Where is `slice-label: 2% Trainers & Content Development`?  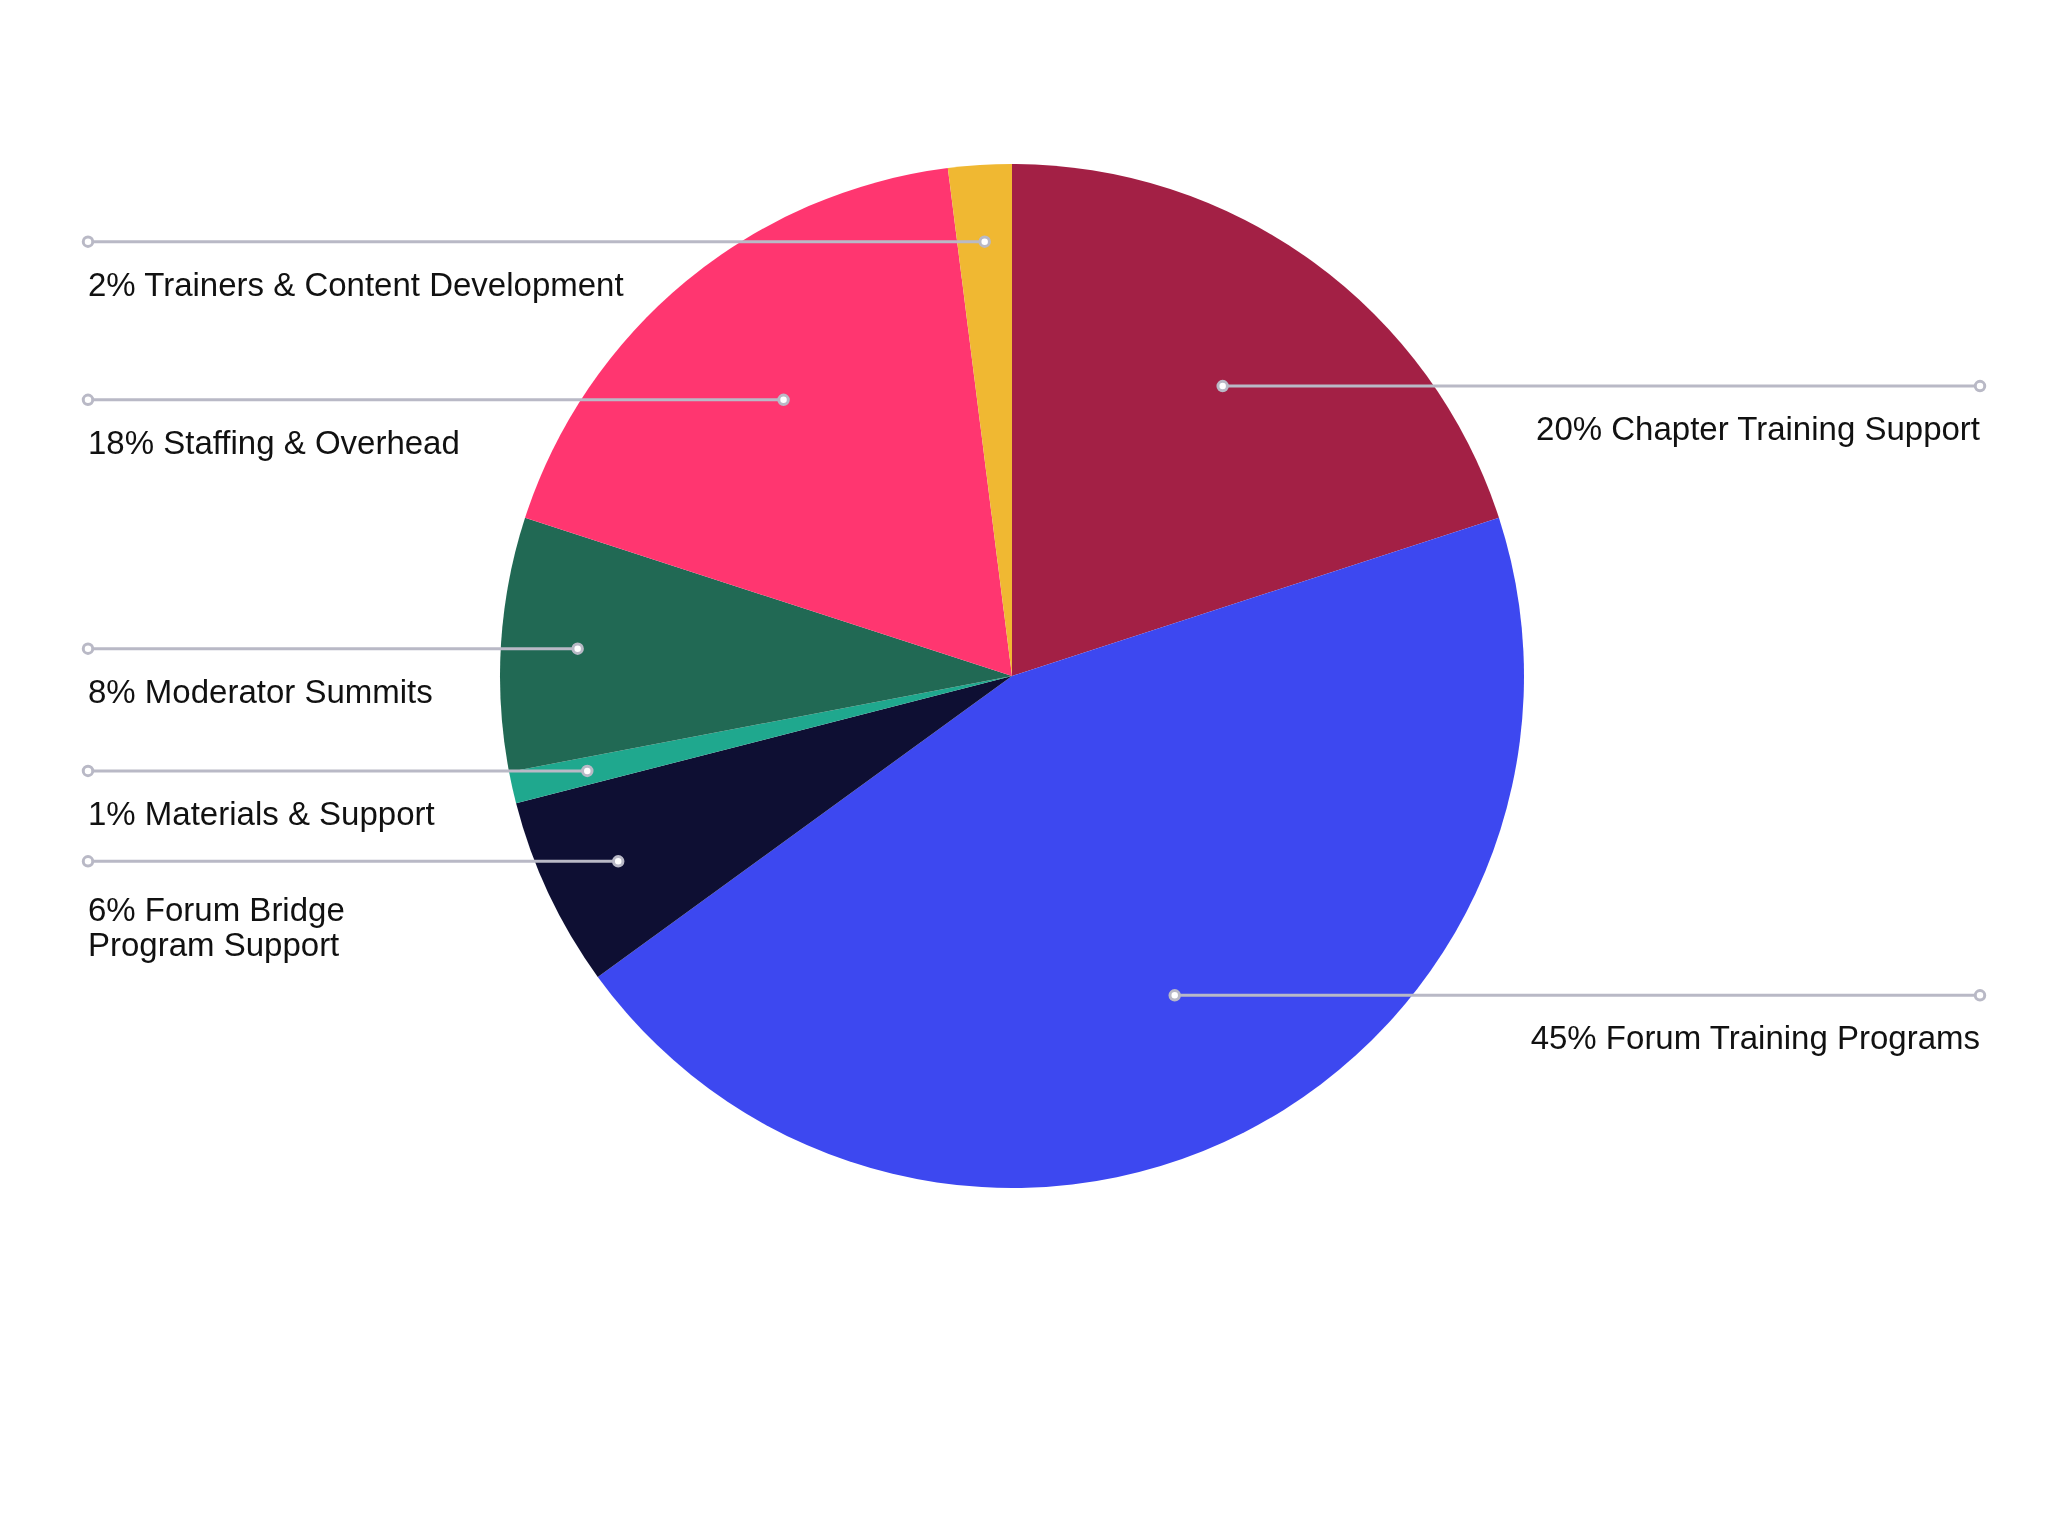
slice-label: 2% Trainers & Content Development is located at coordinates (356, 284).